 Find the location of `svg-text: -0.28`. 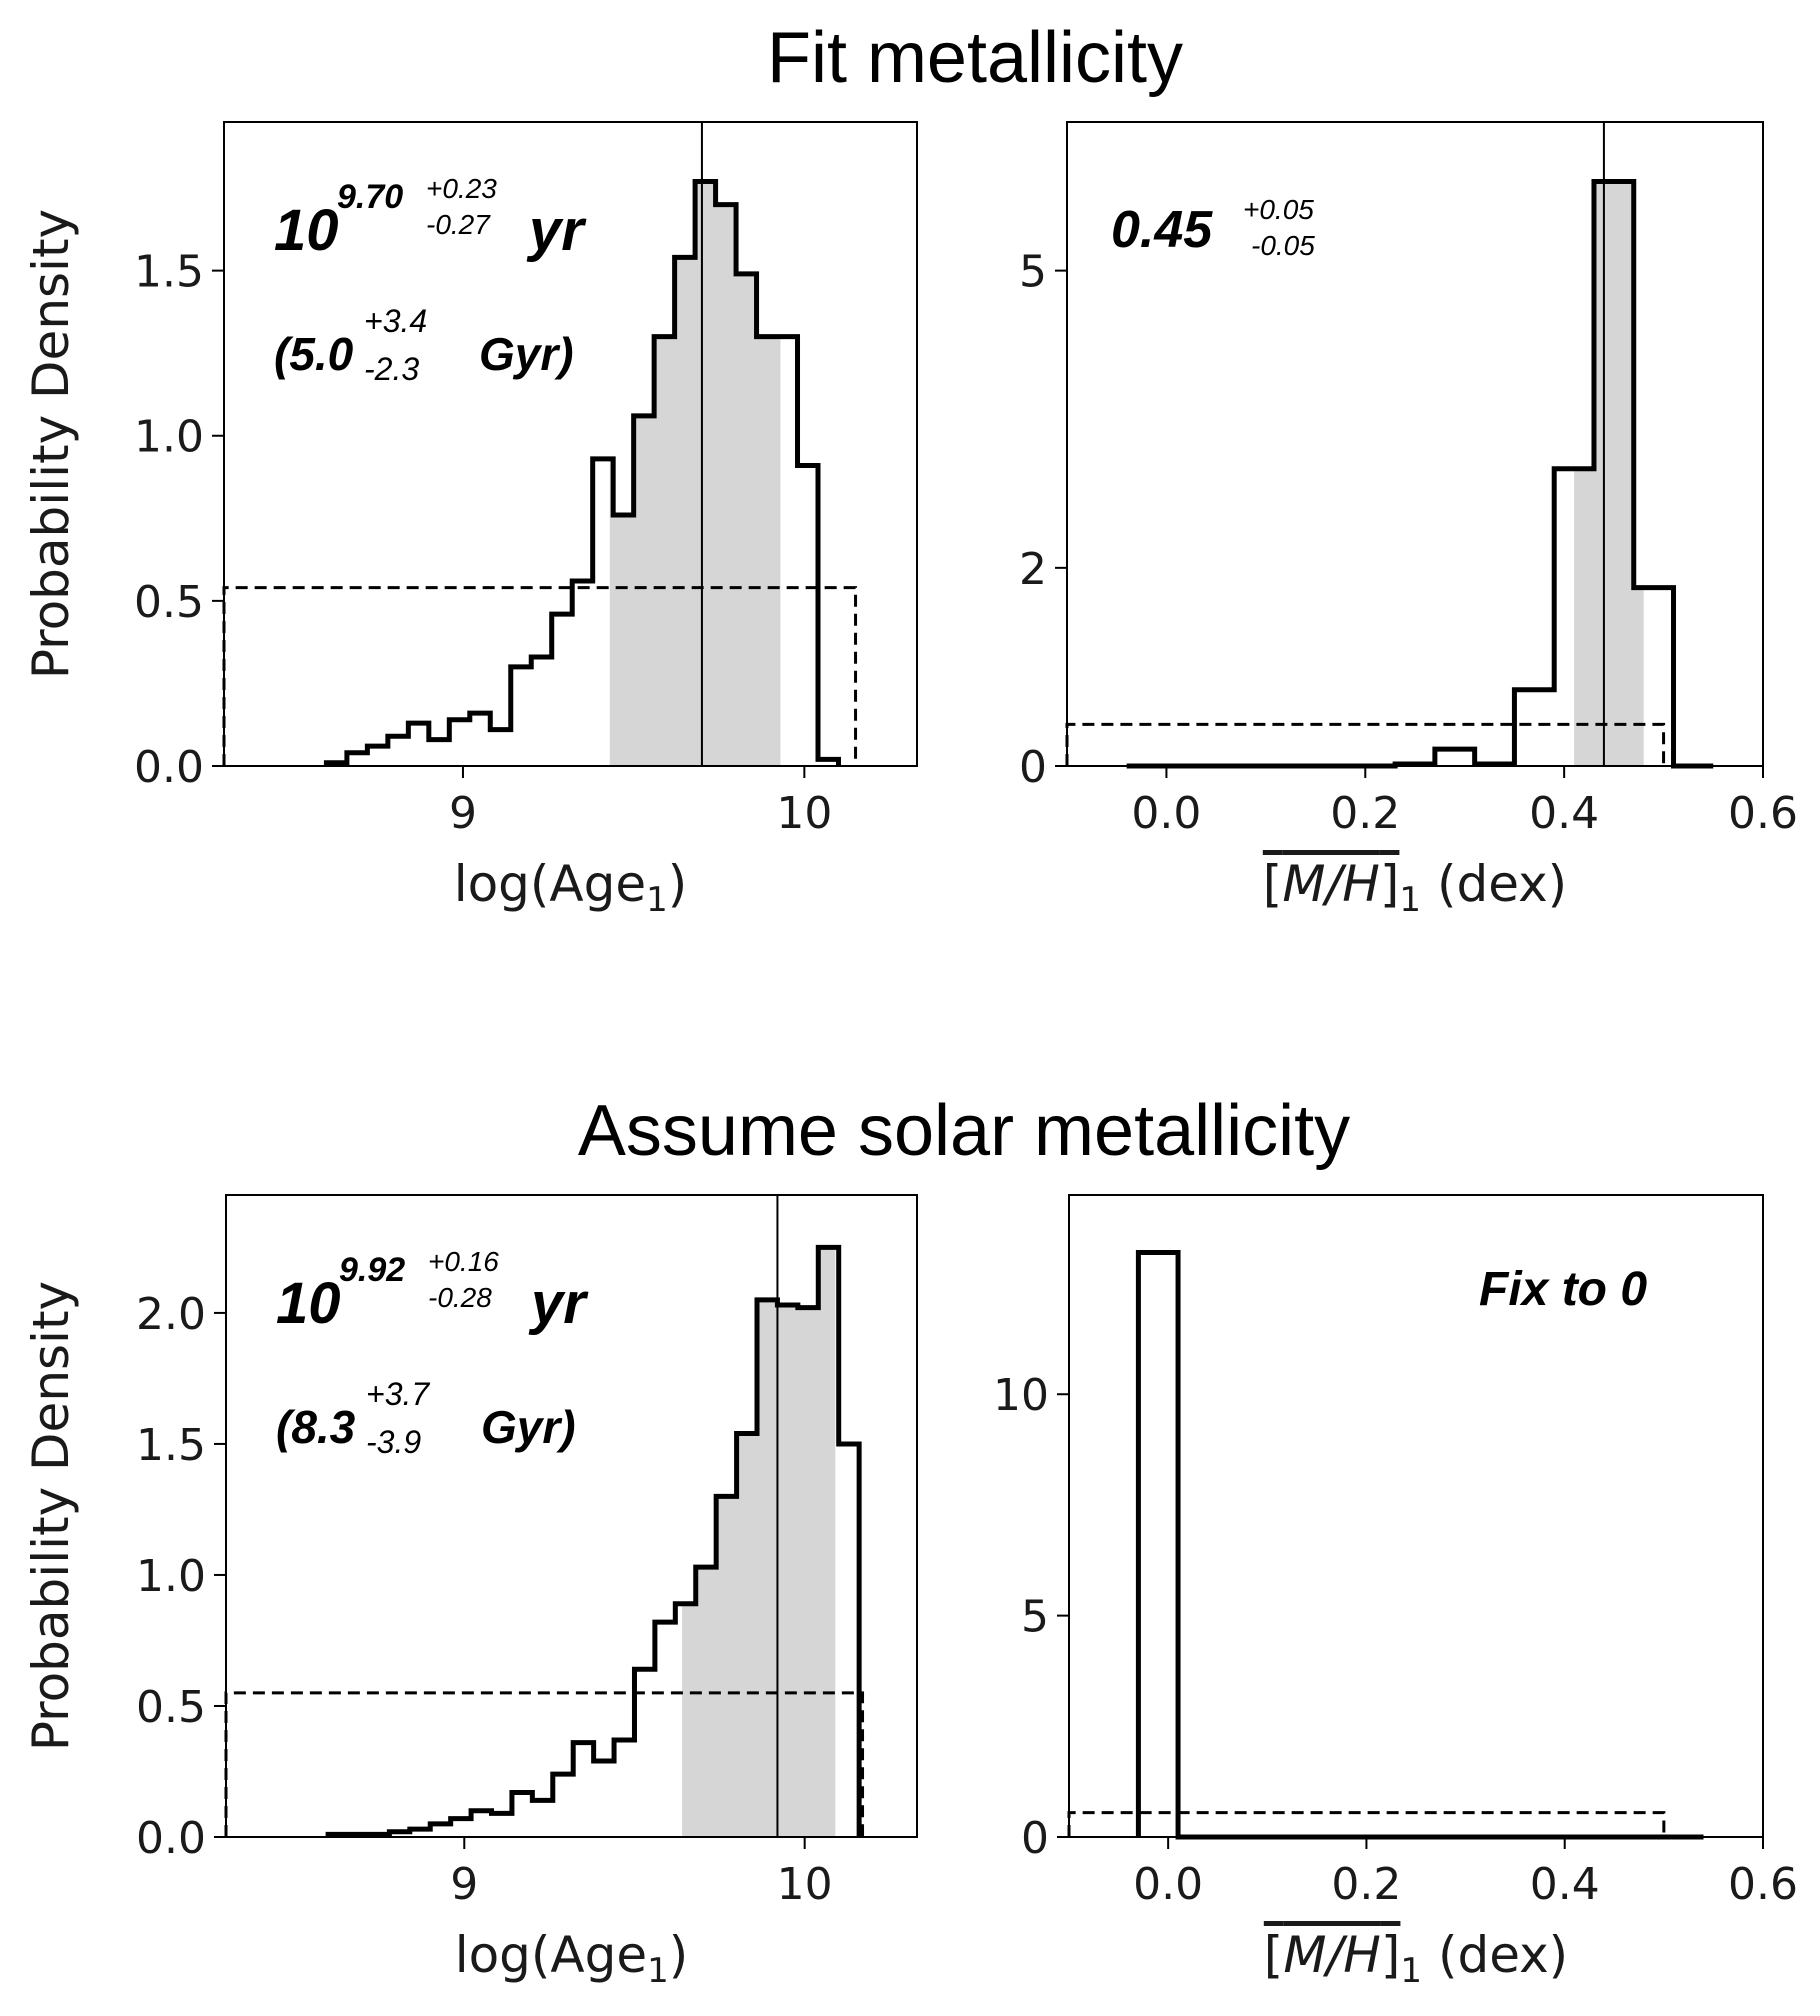

svg-text: -0.28 is located at coordinates (460, 1297).